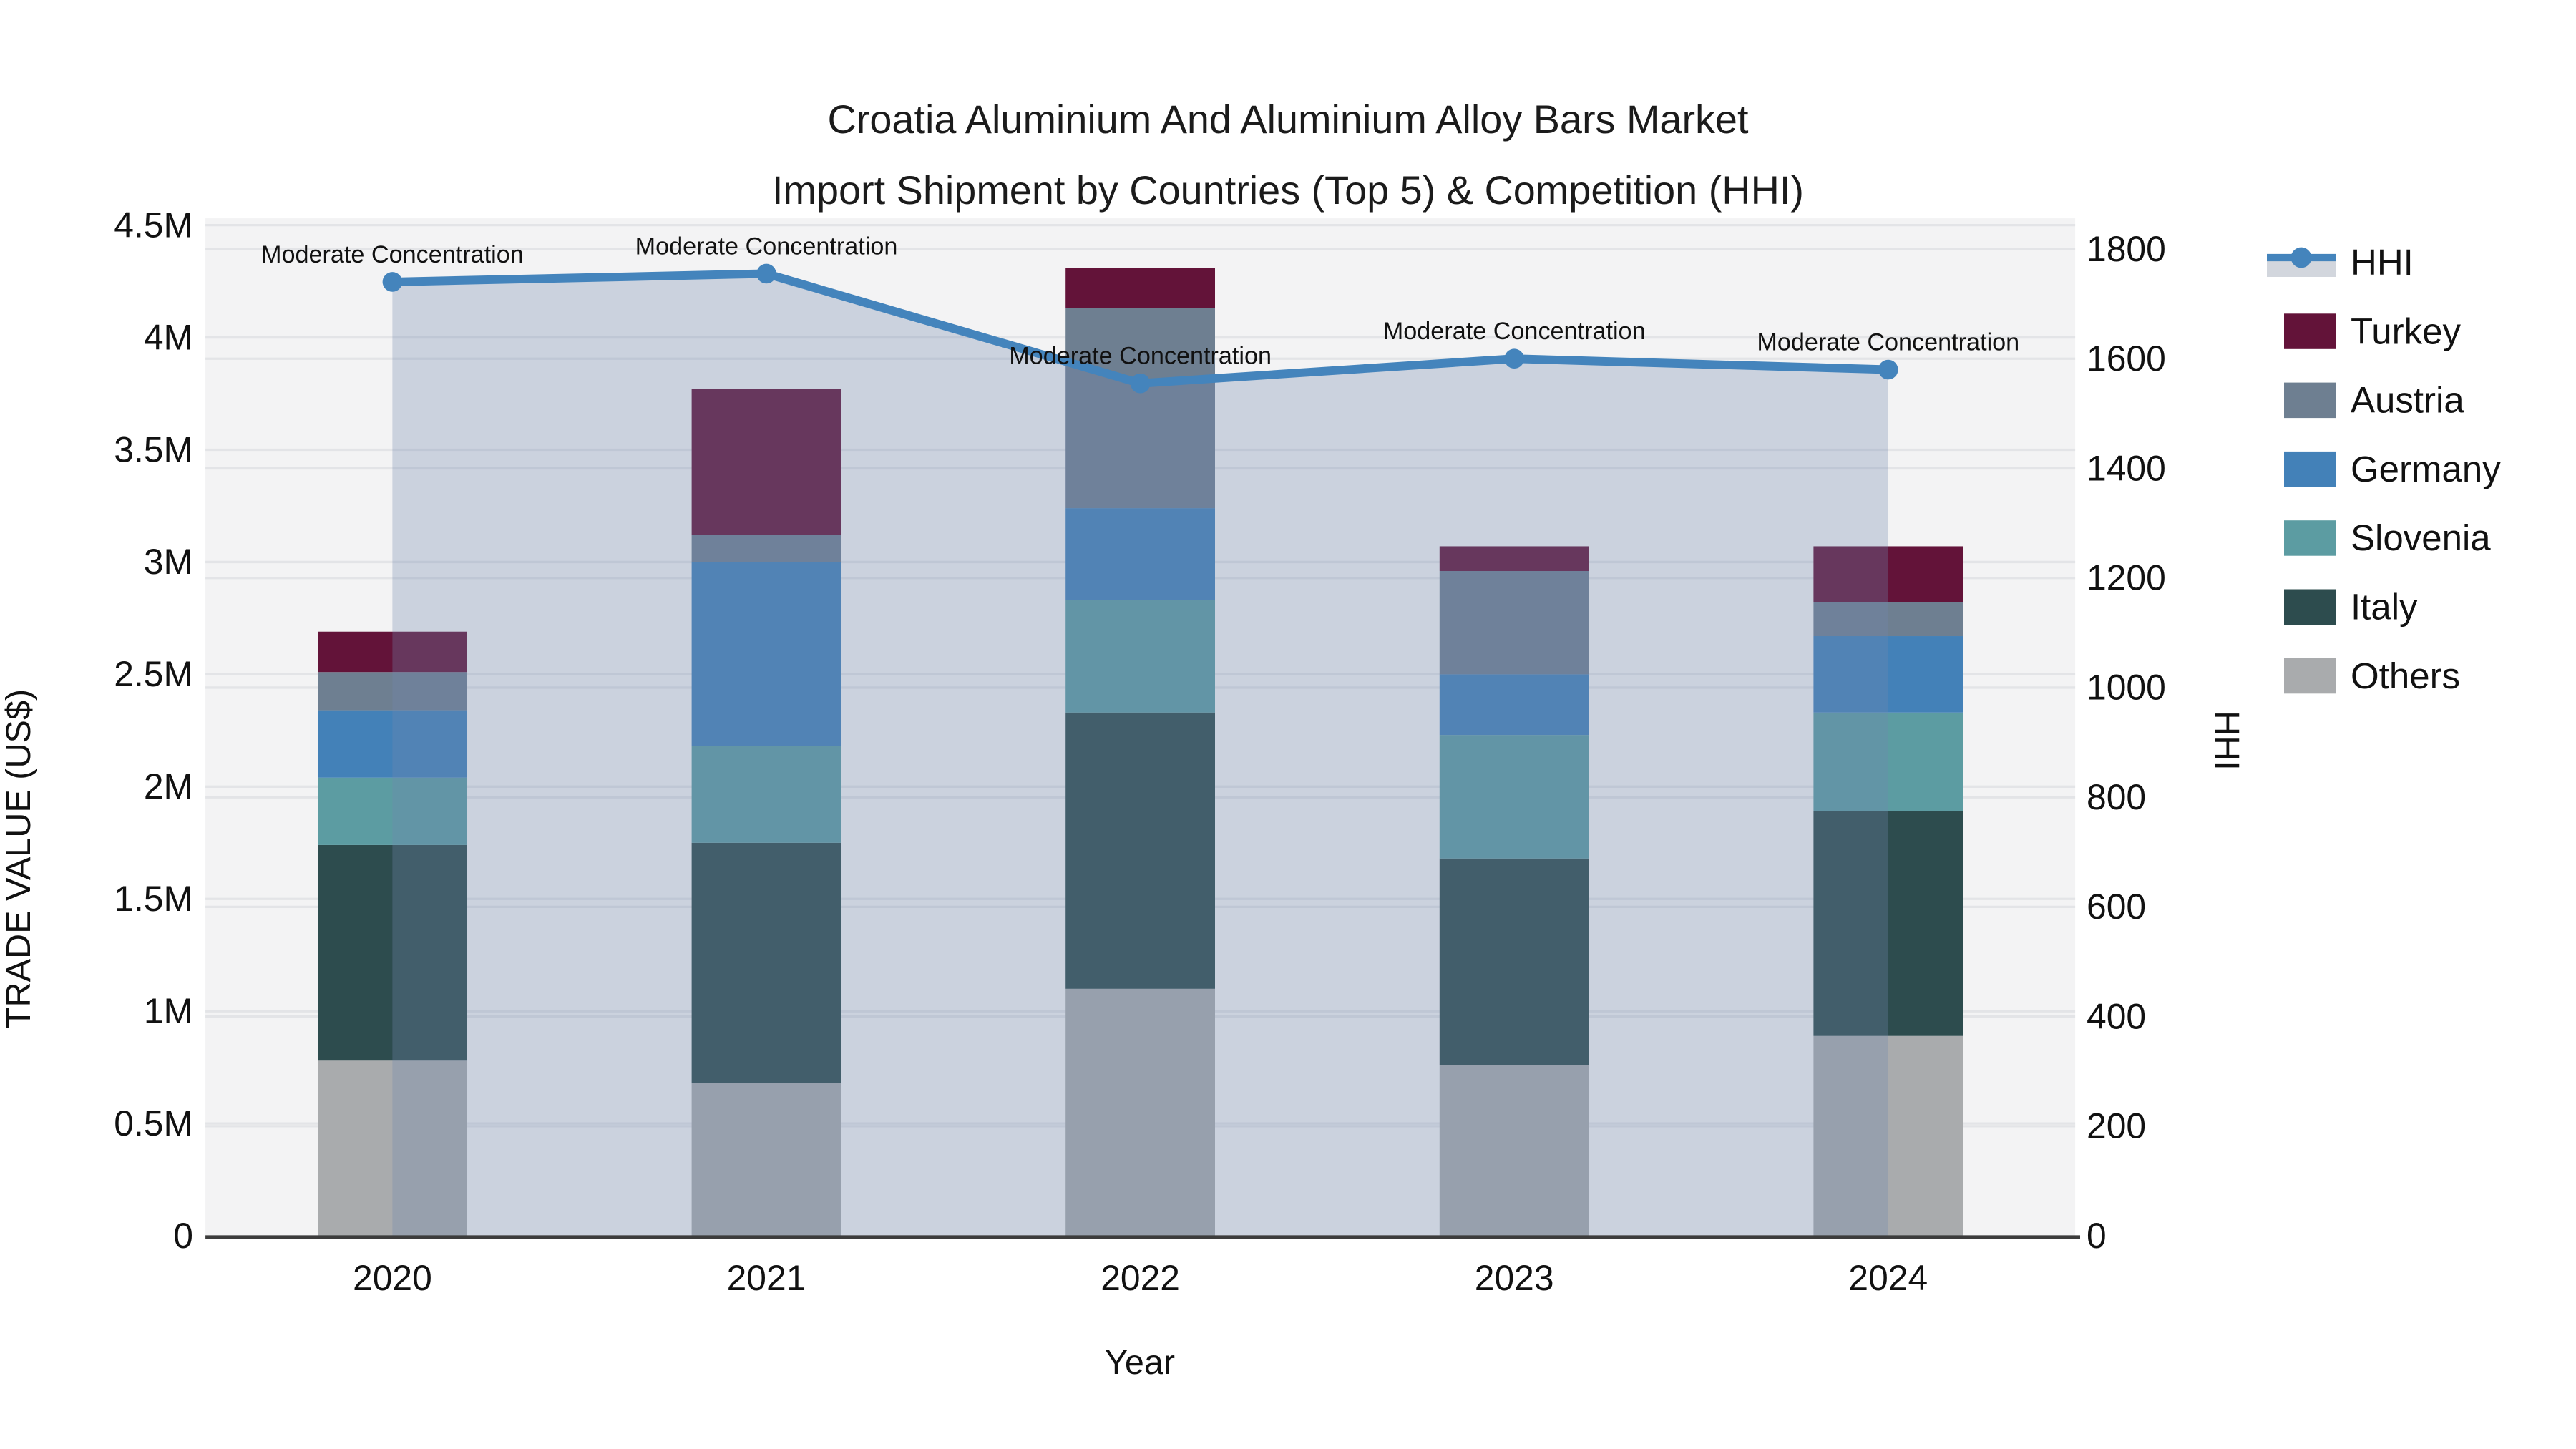 The image size is (2576, 1449). I want to click on bar-2021-slovenia, so click(766, 794).